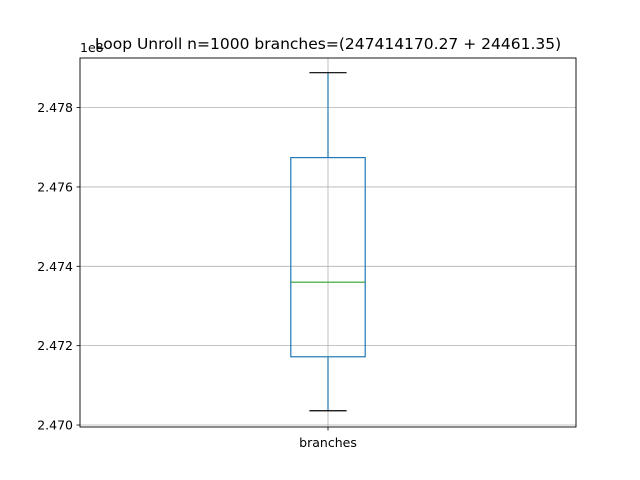  What do you see at coordinates (55, 186) in the screenshot?
I see `y-tick-label: 2.476` at bounding box center [55, 186].